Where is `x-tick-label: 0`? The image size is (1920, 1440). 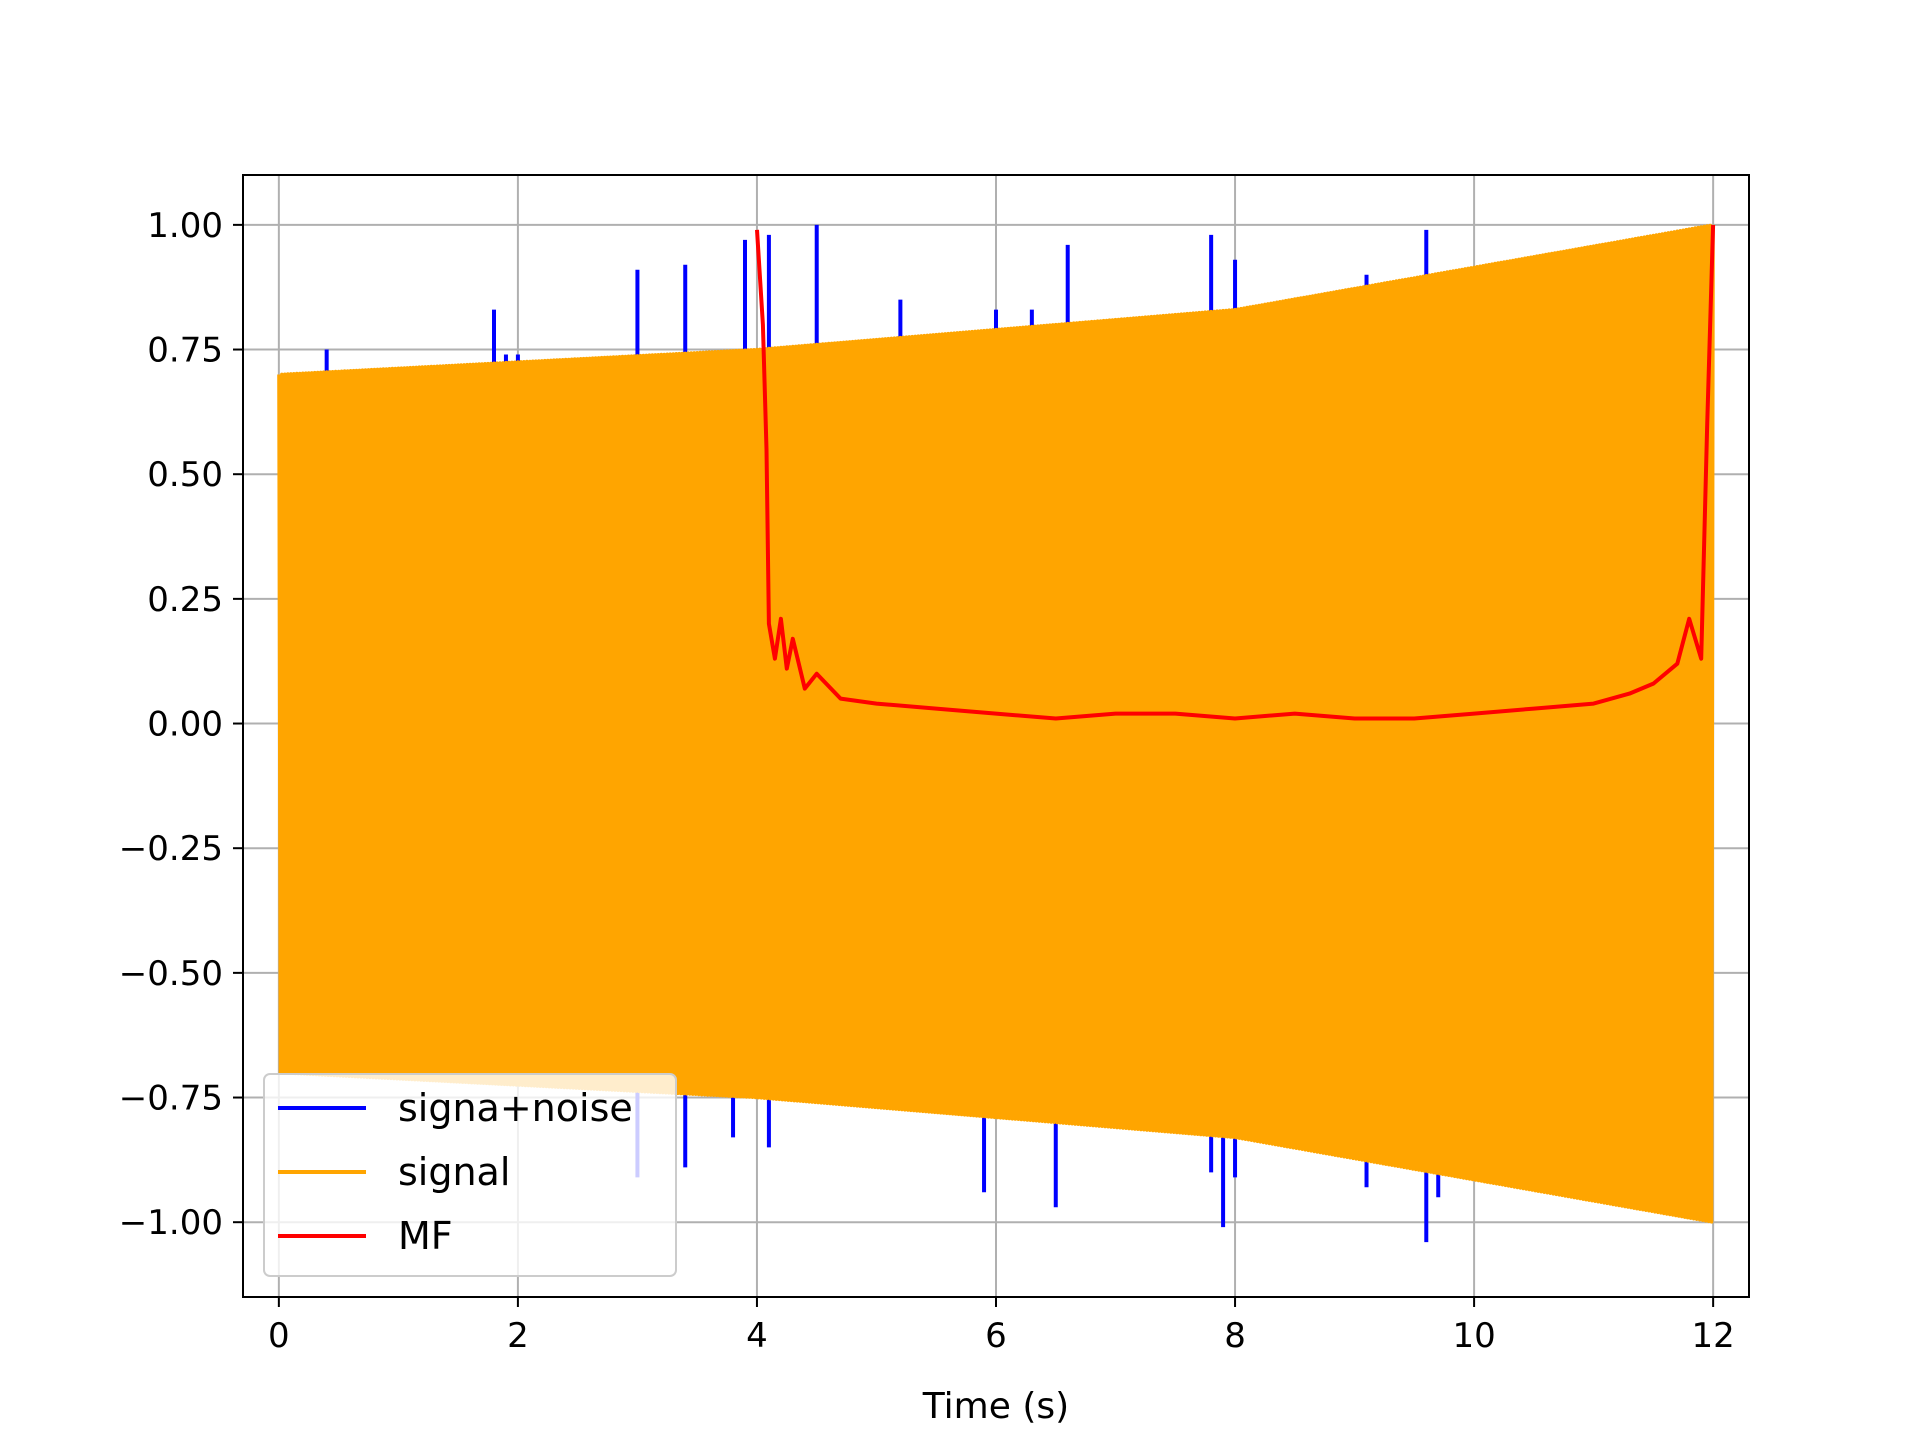
x-tick-label: 0 is located at coordinates (279, 1336).